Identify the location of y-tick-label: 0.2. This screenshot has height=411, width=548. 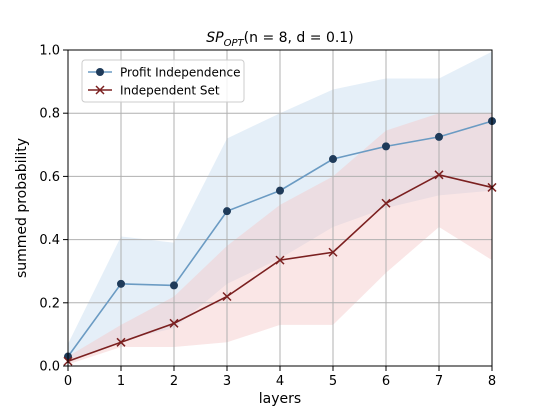
(49, 303).